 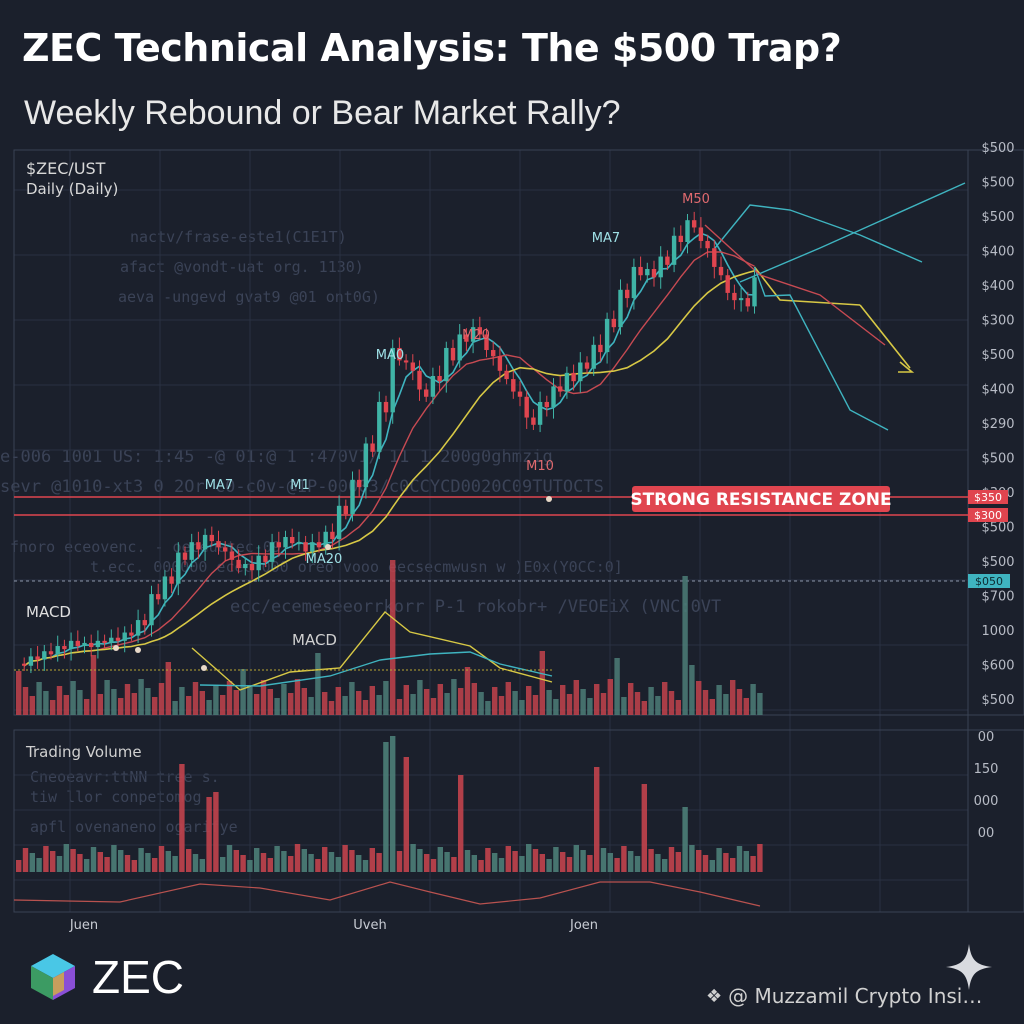 What do you see at coordinates (369, 925) in the screenshot?
I see `x-axis-label: Uveh` at bounding box center [369, 925].